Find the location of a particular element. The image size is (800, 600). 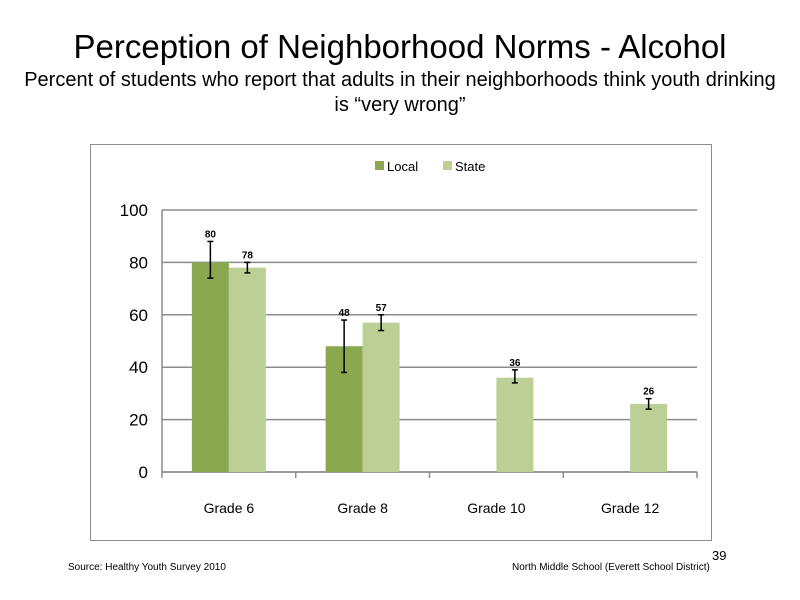

x-tick-label: Grade 6 is located at coordinates (229, 508).